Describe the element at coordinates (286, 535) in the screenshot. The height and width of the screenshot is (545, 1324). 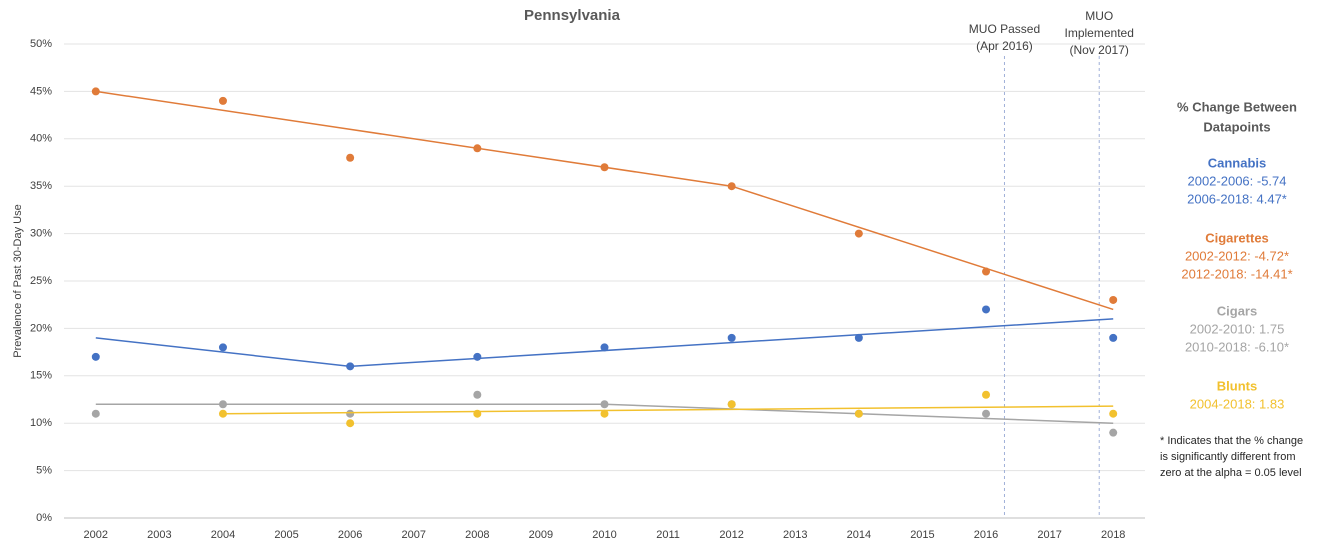
I see `x-tick-label: 2005` at that location.